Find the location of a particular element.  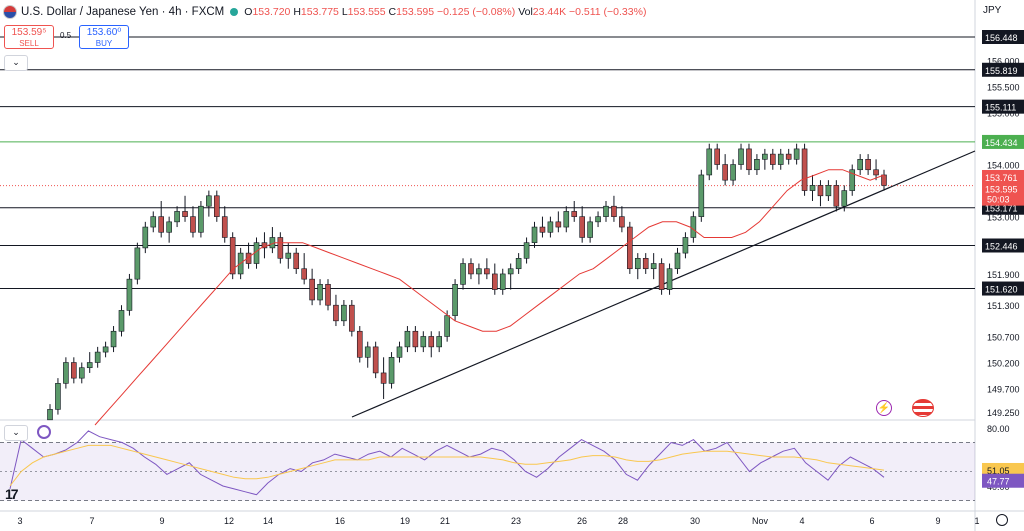

price-tick-label: 149.250 is located at coordinates (1003, 413).